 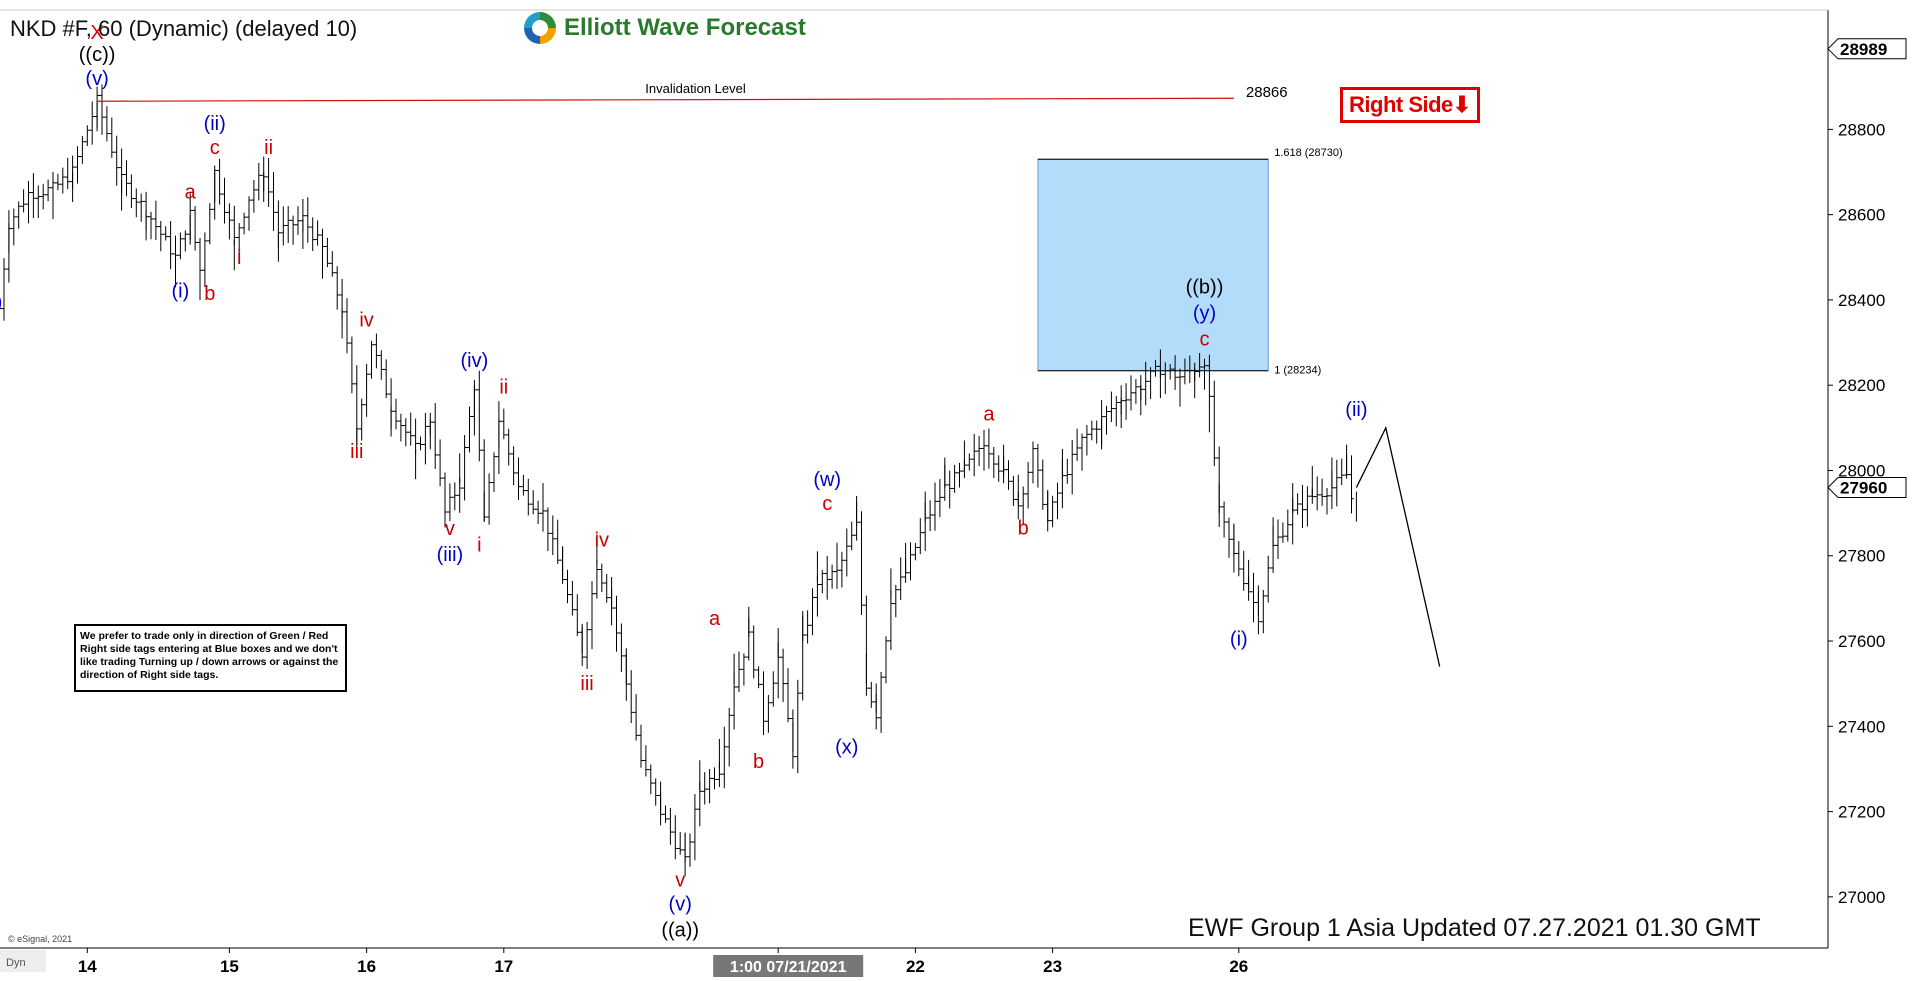 I want to click on x-tick-label: 1:00 07/21/2021, so click(x=788, y=967).